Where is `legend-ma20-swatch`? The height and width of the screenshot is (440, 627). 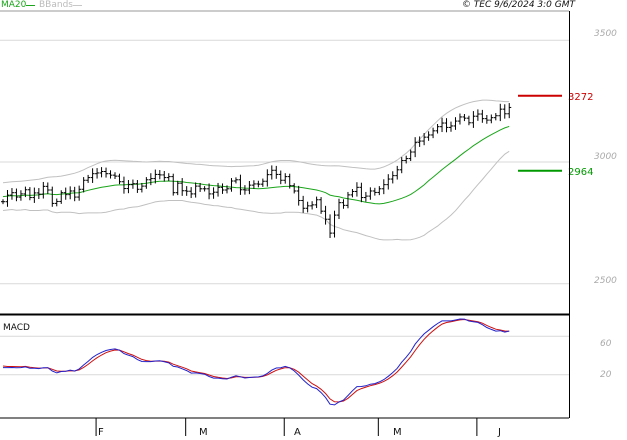 legend-ma20-swatch is located at coordinates (30, 5).